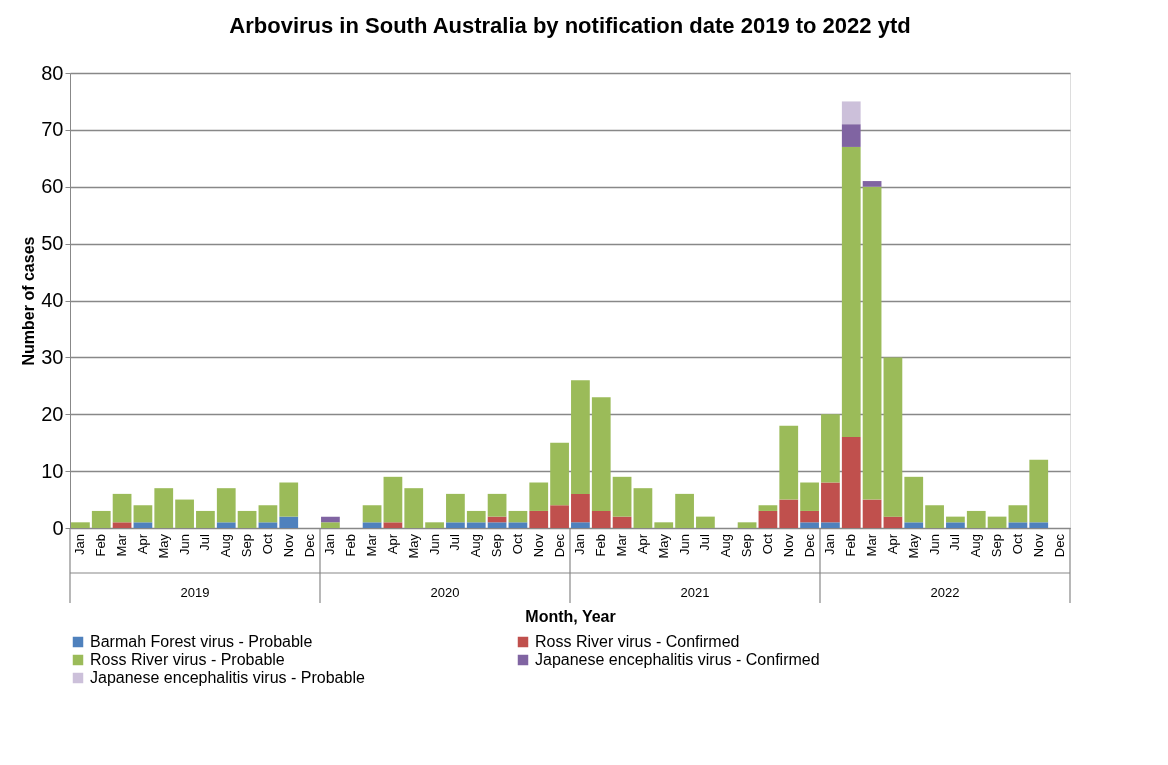 This screenshot has width=1168, height=765. I want to click on x-axis-title: Month, Year, so click(570, 616).